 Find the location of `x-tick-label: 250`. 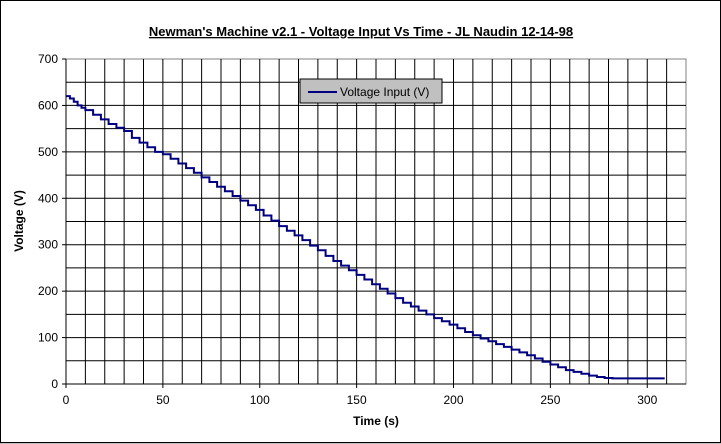

x-tick-label: 250 is located at coordinates (550, 400).